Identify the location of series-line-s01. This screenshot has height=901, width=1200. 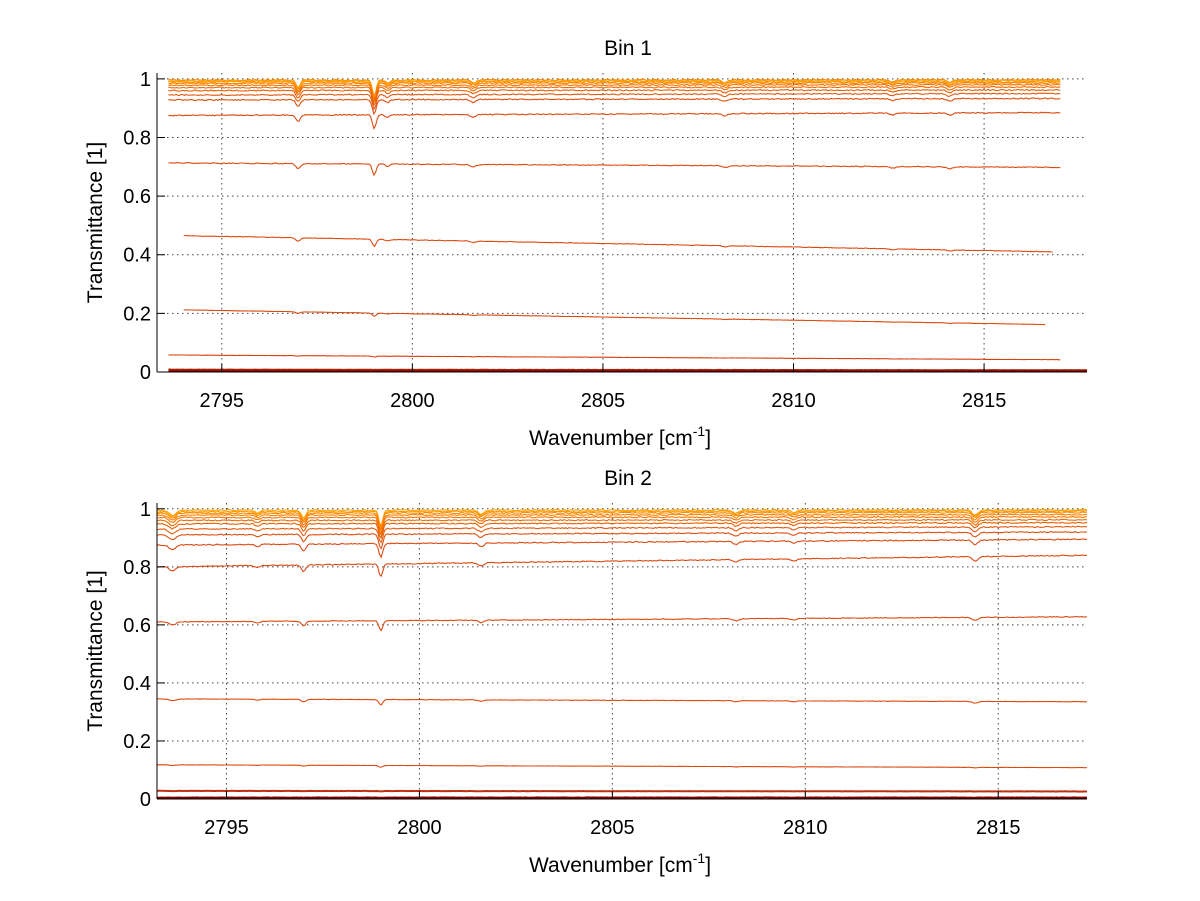
(622, 518).